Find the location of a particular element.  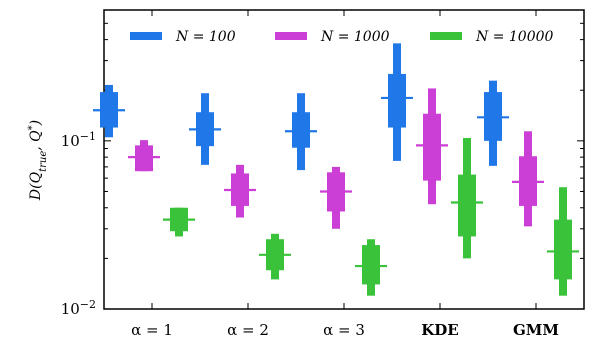

legend: N = 100 N = 1000 N = 10000 is located at coordinates (342, 37).